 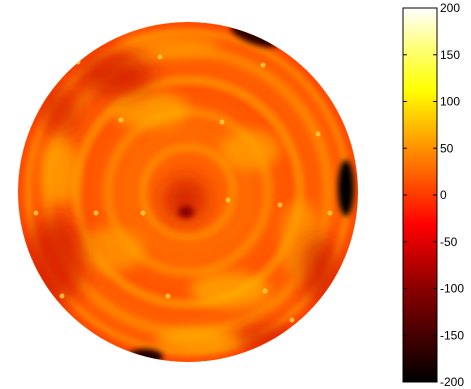 What do you see at coordinates (452, 382) in the screenshot?
I see `colorbar-tick-label: -200` at bounding box center [452, 382].